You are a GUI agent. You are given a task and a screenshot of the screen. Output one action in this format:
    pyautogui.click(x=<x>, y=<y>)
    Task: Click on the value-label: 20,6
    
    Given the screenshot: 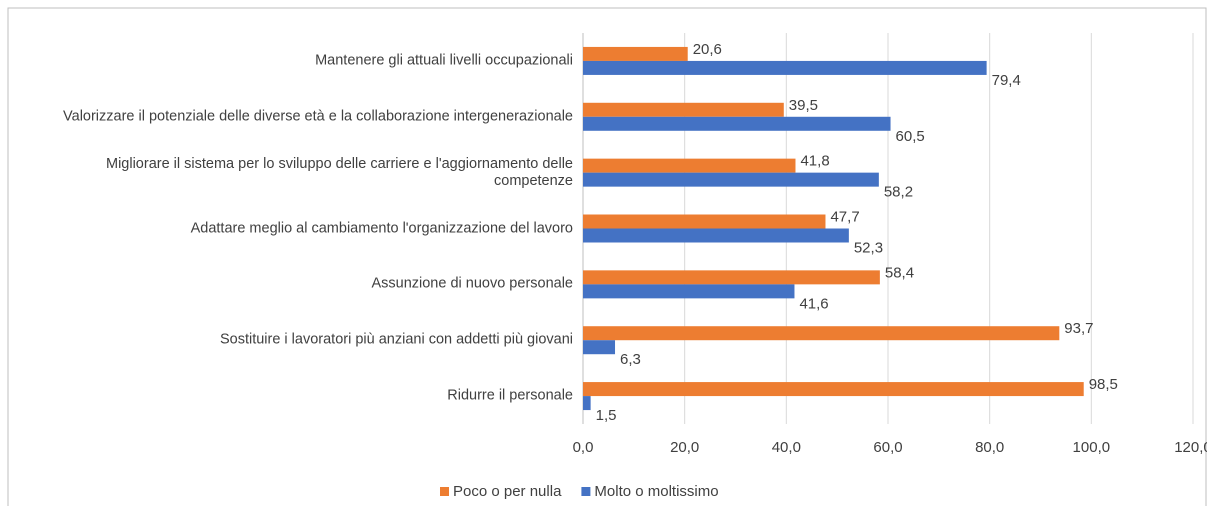 What is the action you would take?
    pyautogui.click(x=707, y=49)
    